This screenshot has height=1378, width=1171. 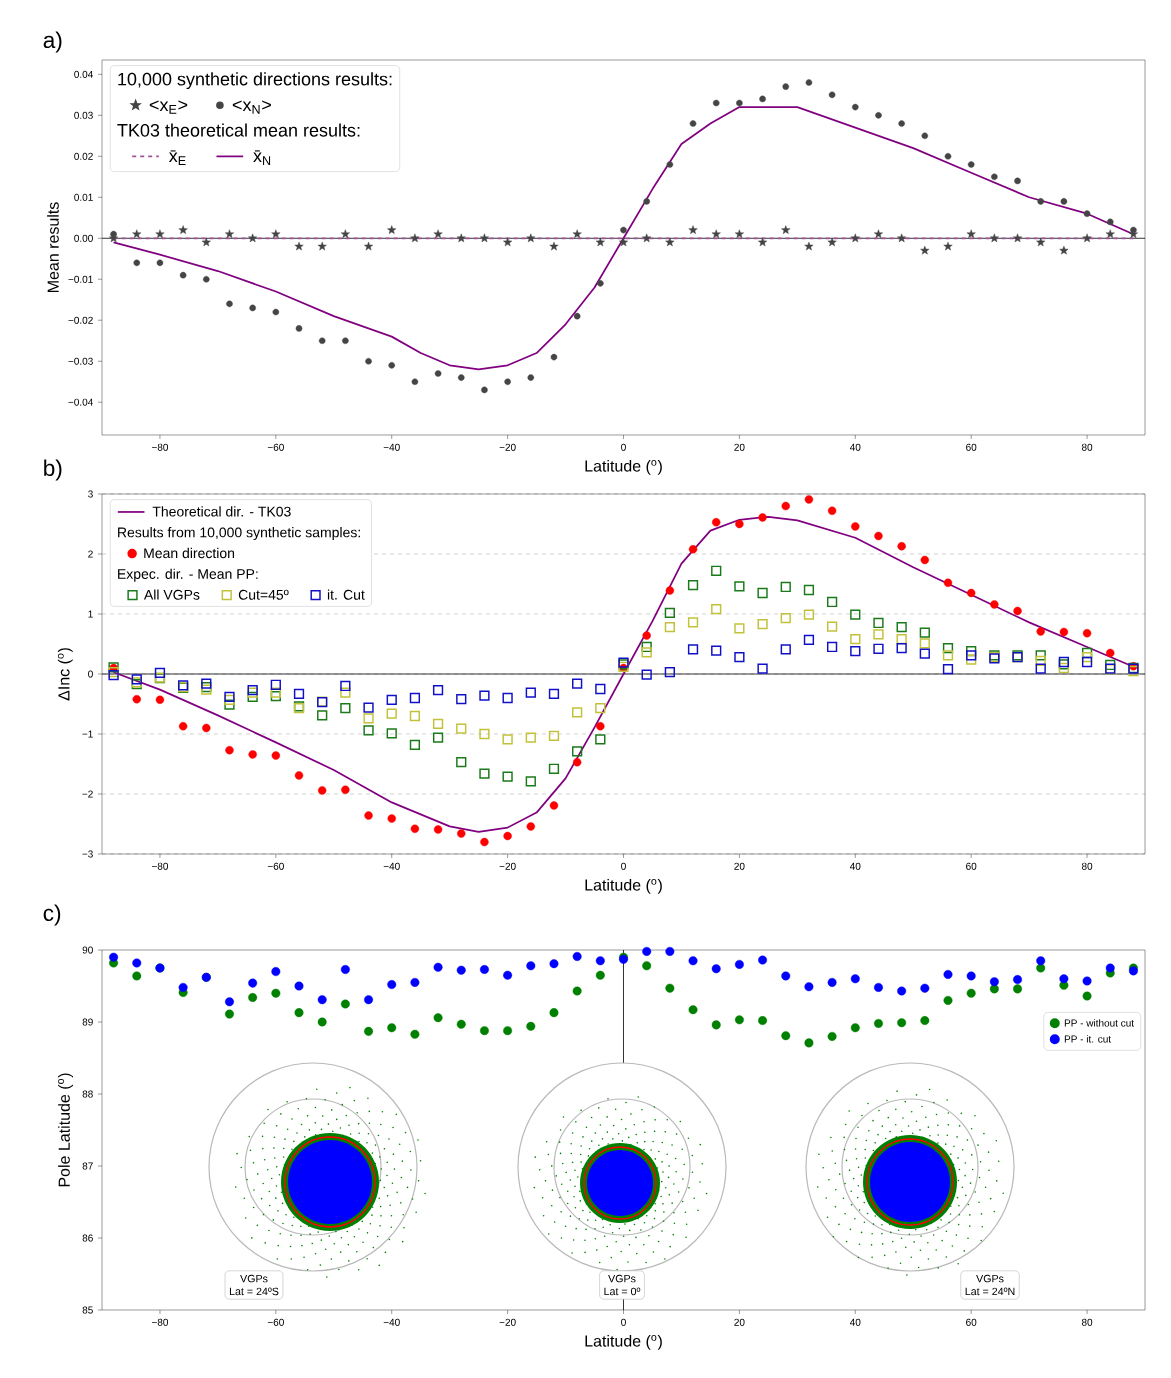 What do you see at coordinates (168, 107) in the screenshot?
I see `legend-label: <x$_{E}$>` at bounding box center [168, 107].